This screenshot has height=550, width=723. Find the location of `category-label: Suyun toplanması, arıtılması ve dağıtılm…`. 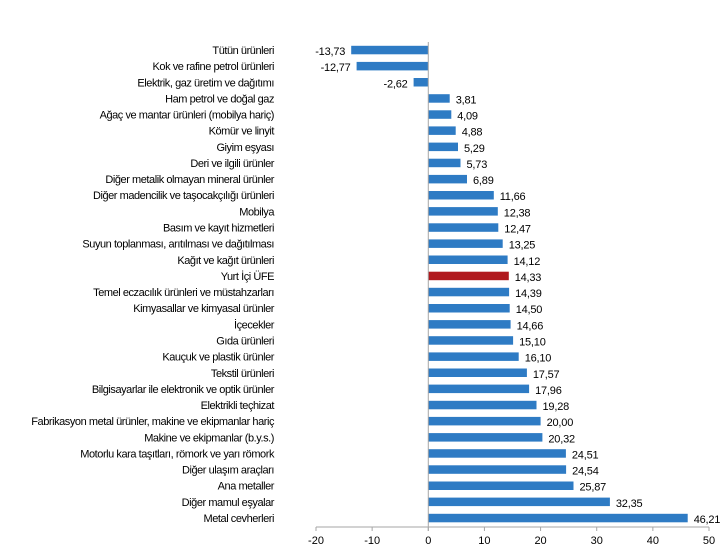

category-label: Suyun toplanması, arıtılması ve dağıtılm… is located at coordinates (178, 245).